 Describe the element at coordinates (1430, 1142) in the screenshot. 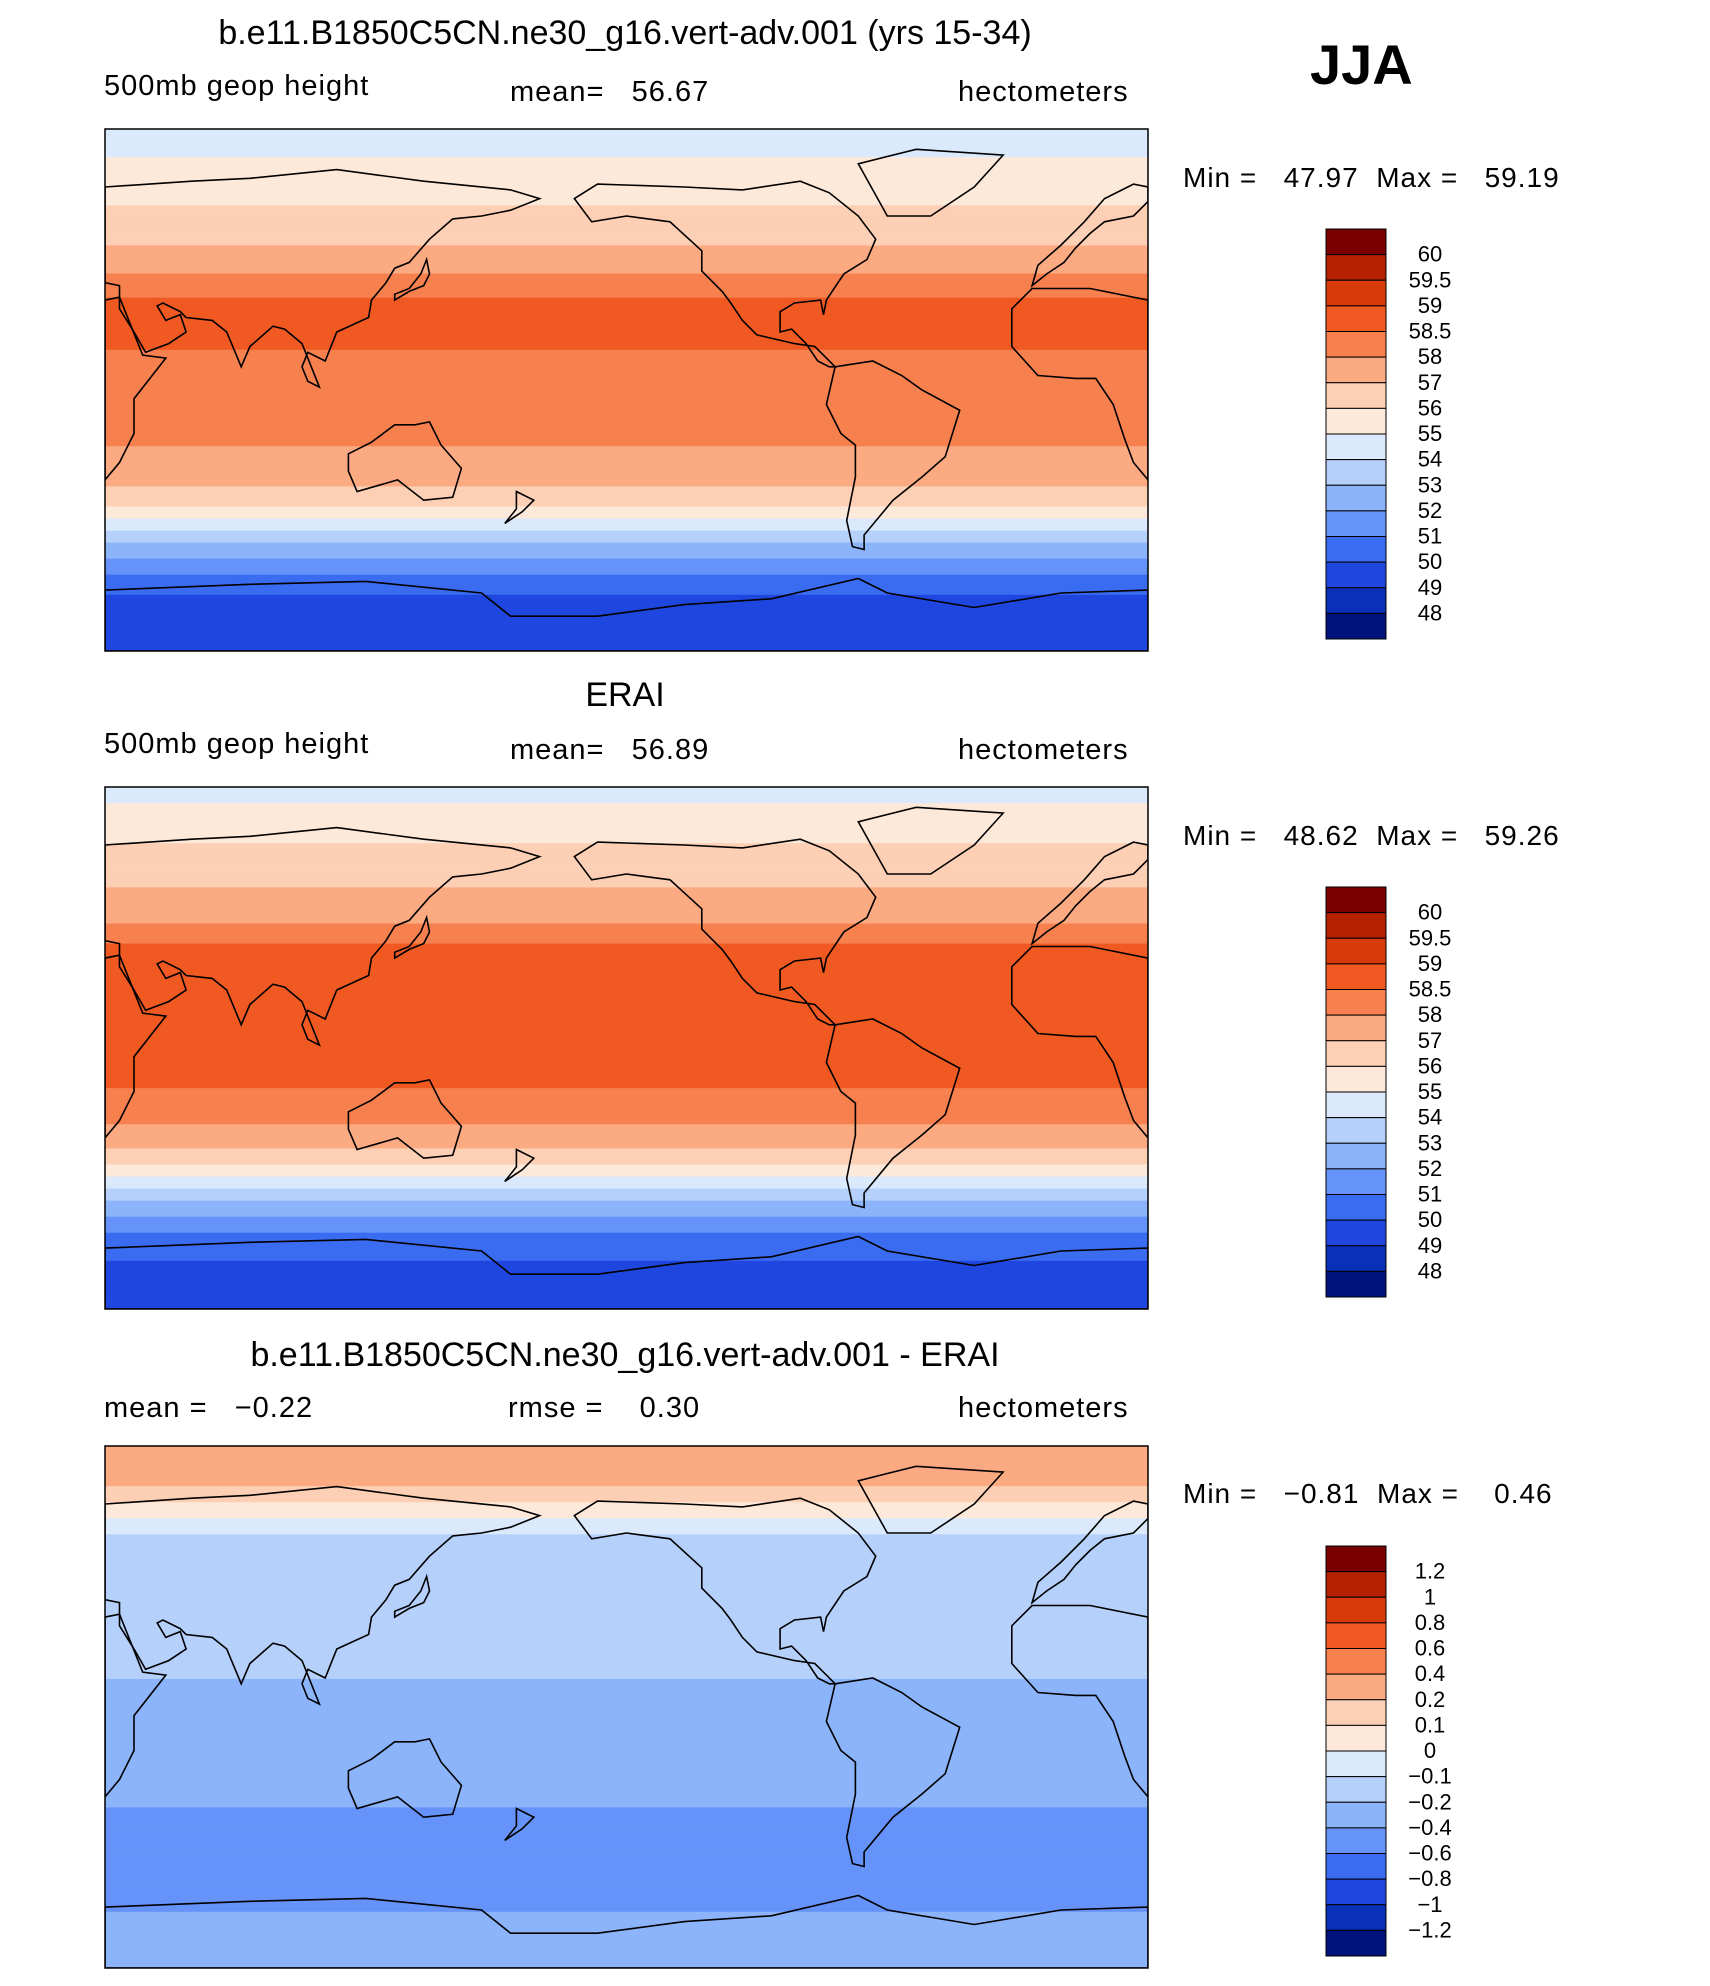

I see `colorbar-tick-label: 53` at that location.